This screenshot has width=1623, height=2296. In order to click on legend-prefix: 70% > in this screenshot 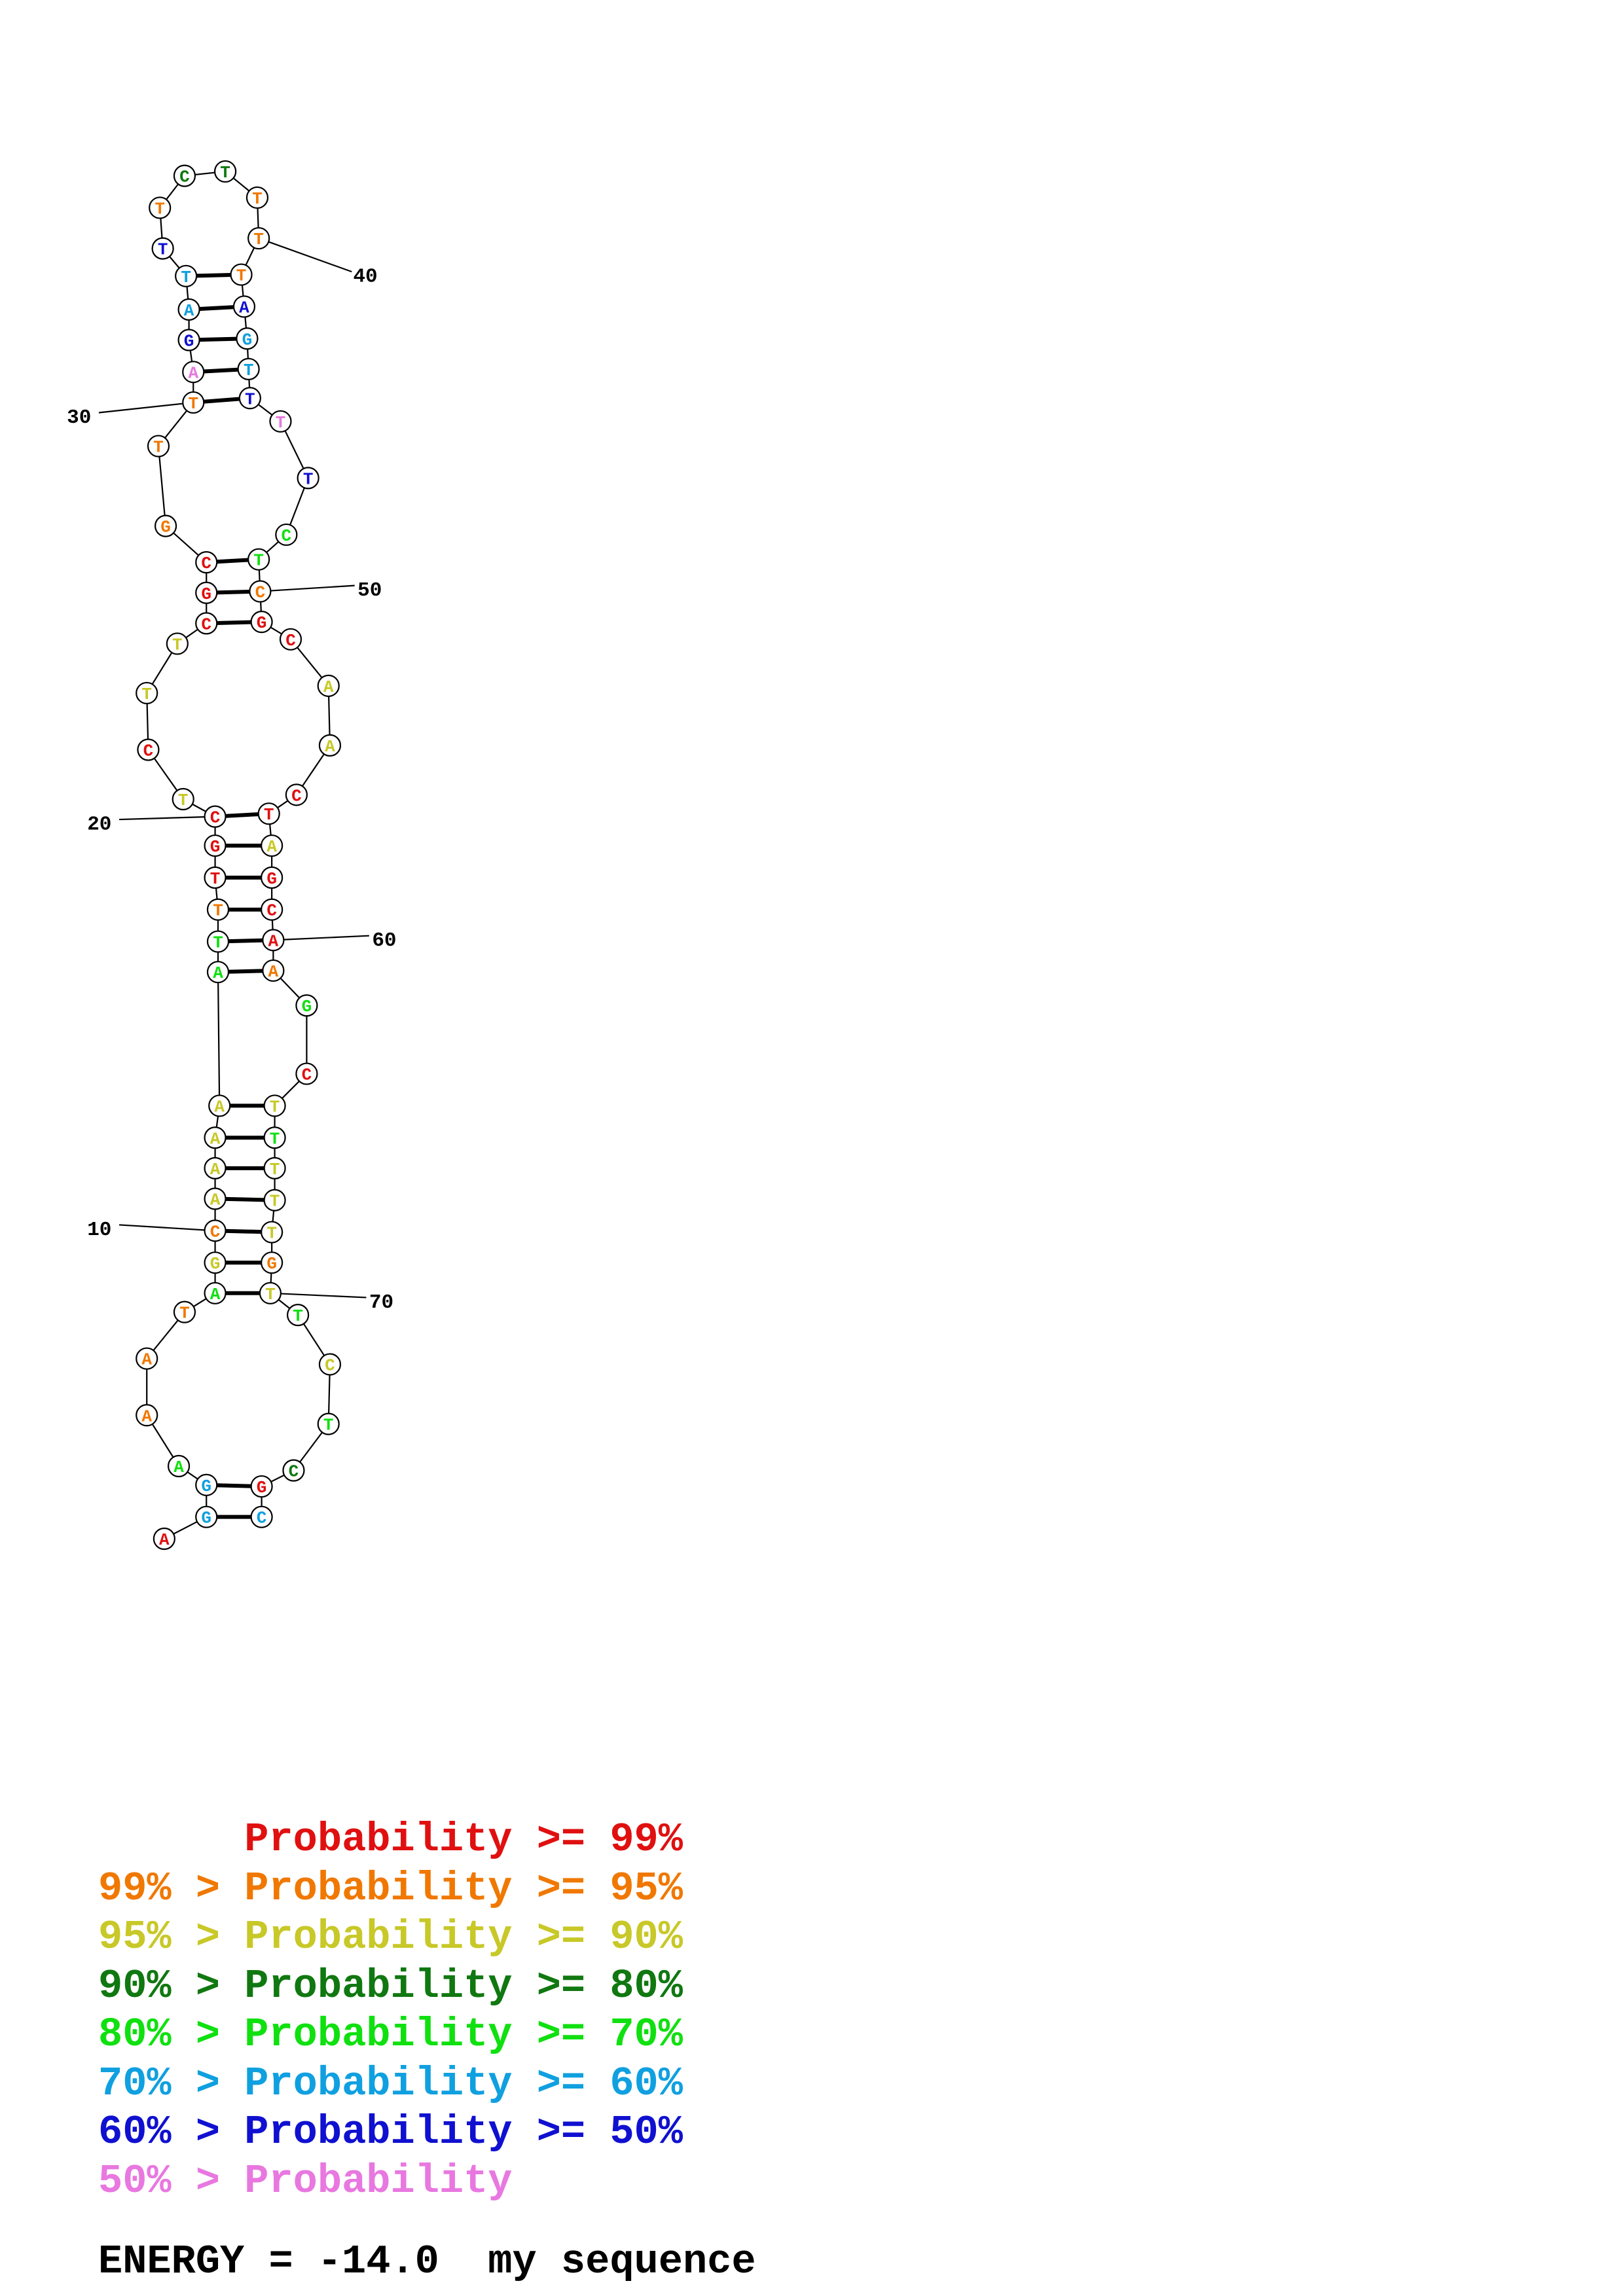, I will do `click(171, 2083)`.